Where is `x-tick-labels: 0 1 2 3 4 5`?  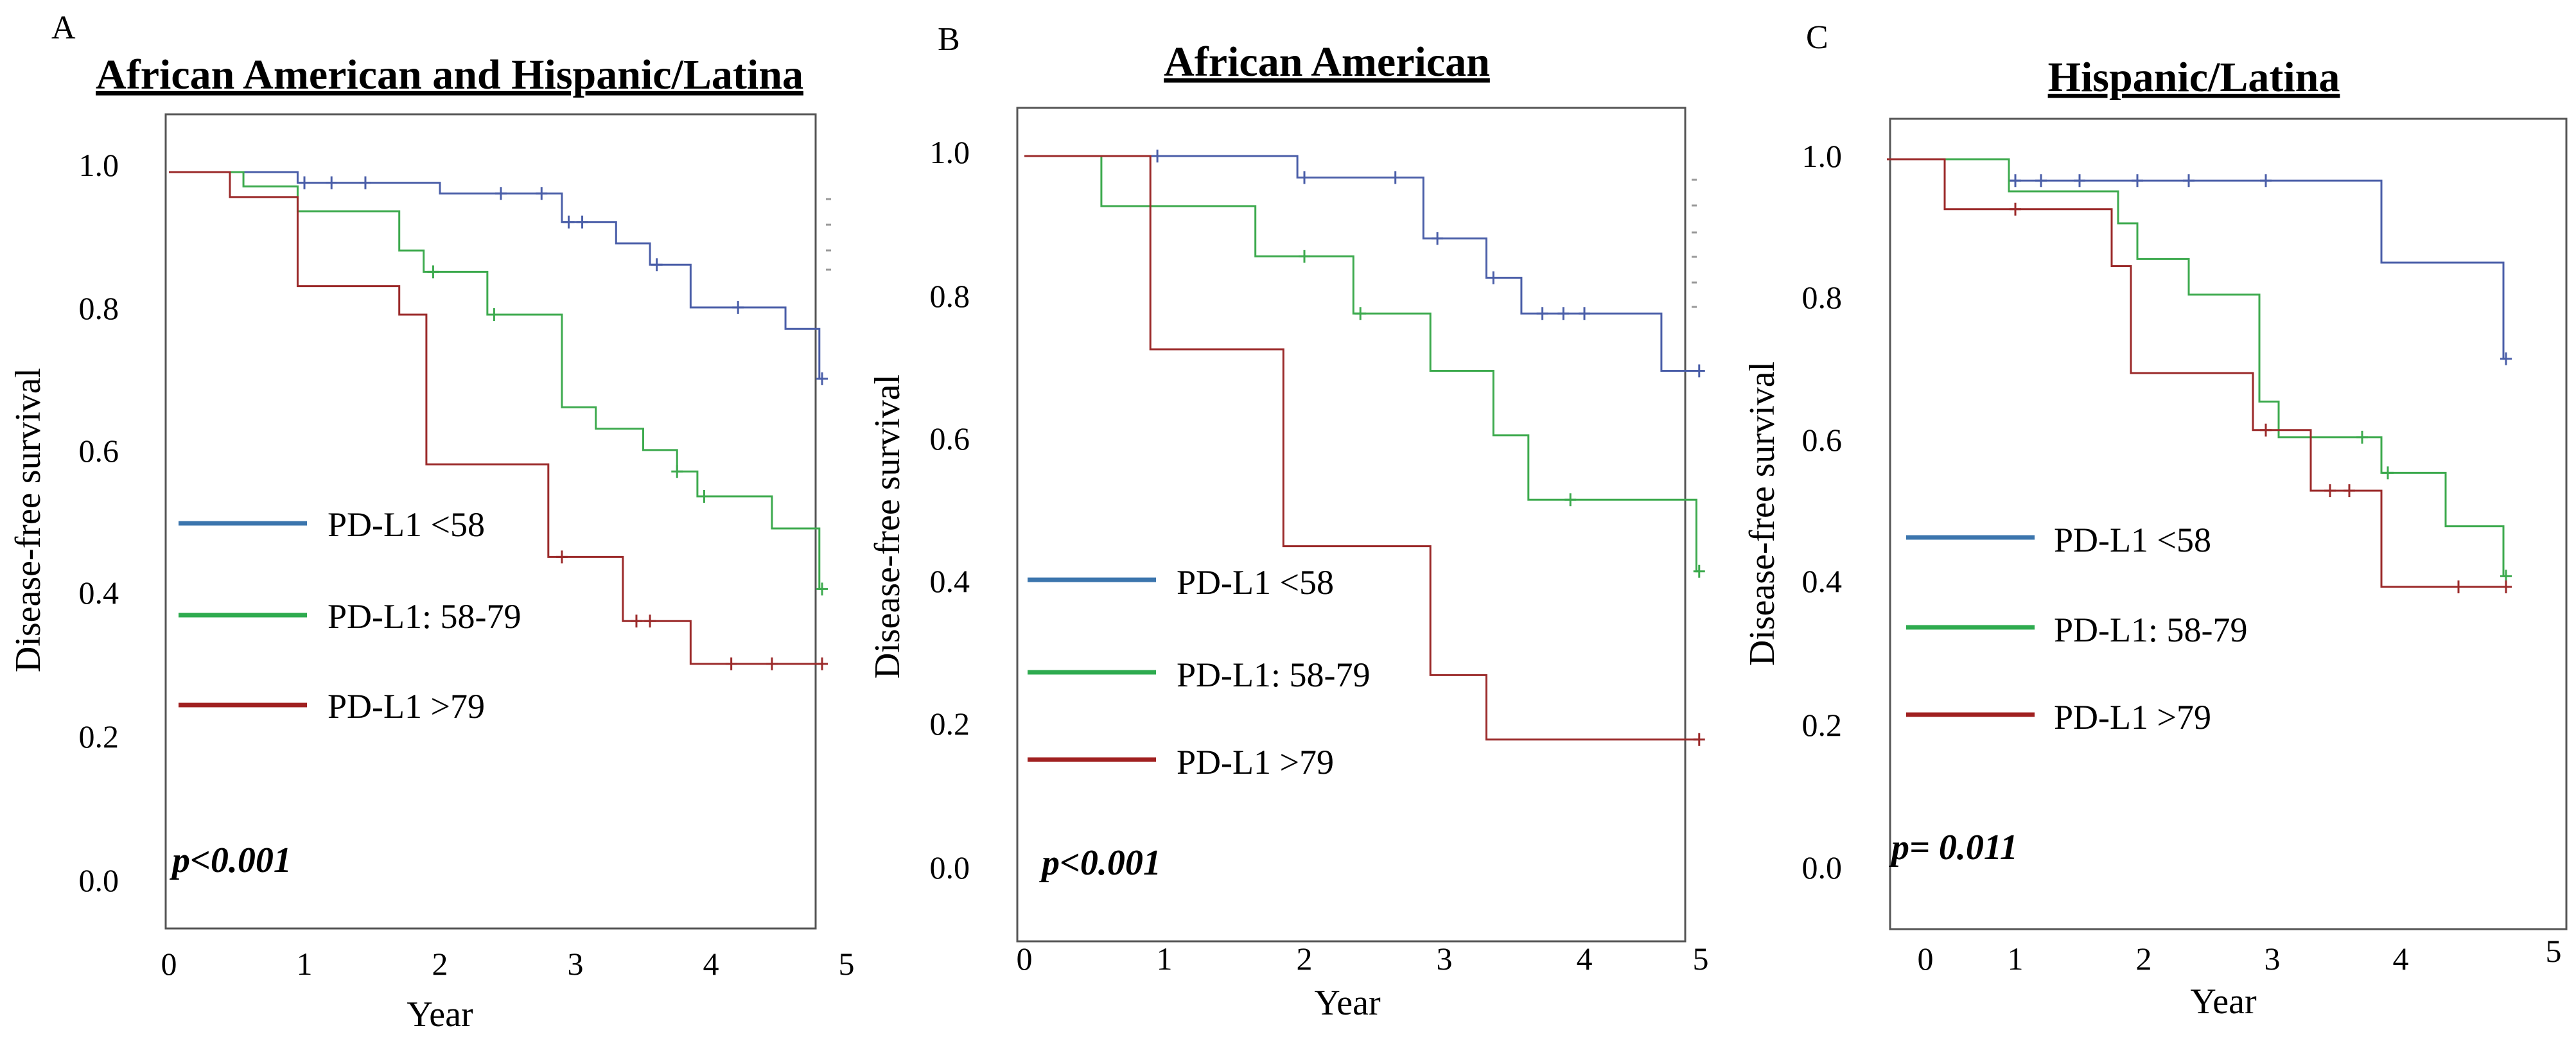 x-tick-labels: 0 1 2 3 4 5 is located at coordinates (1363, 959).